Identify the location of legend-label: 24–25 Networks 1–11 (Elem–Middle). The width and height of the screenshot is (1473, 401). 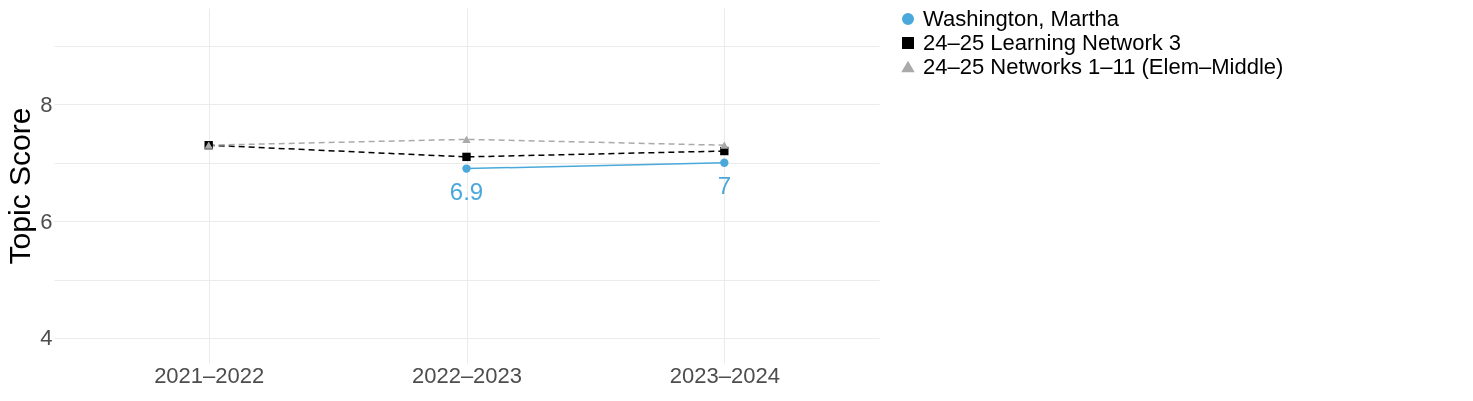
(1103, 66).